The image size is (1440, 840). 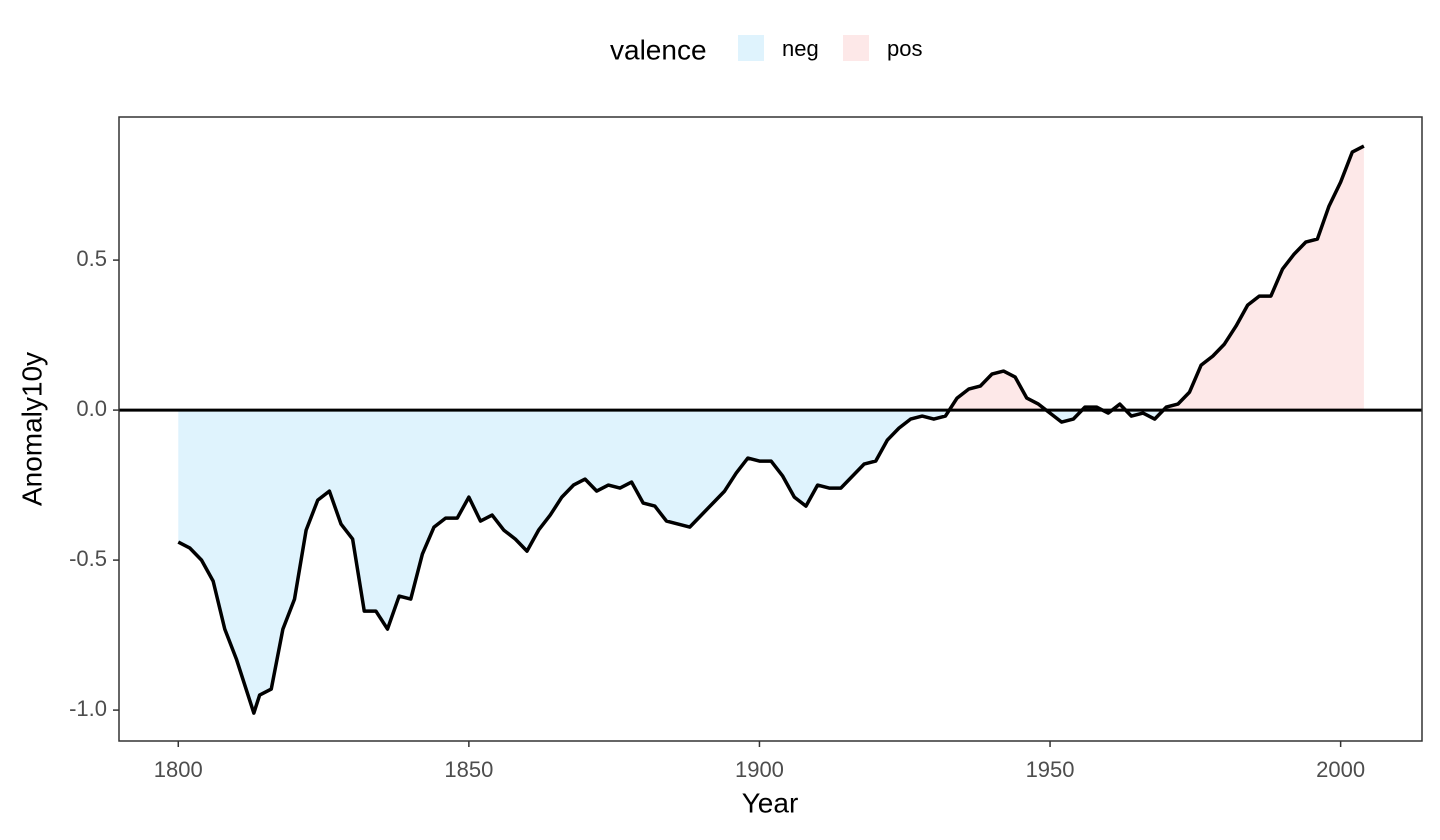 I want to click on legend-label: pos, so click(x=904, y=48).